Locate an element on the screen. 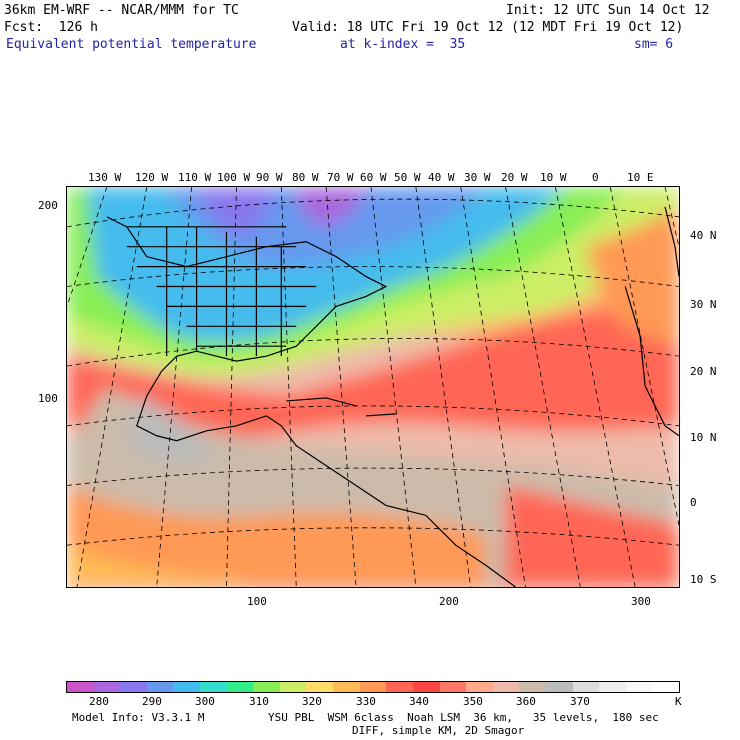 The width and height of the screenshot is (740, 740). grid-y-label: 100 is located at coordinates (48, 398).